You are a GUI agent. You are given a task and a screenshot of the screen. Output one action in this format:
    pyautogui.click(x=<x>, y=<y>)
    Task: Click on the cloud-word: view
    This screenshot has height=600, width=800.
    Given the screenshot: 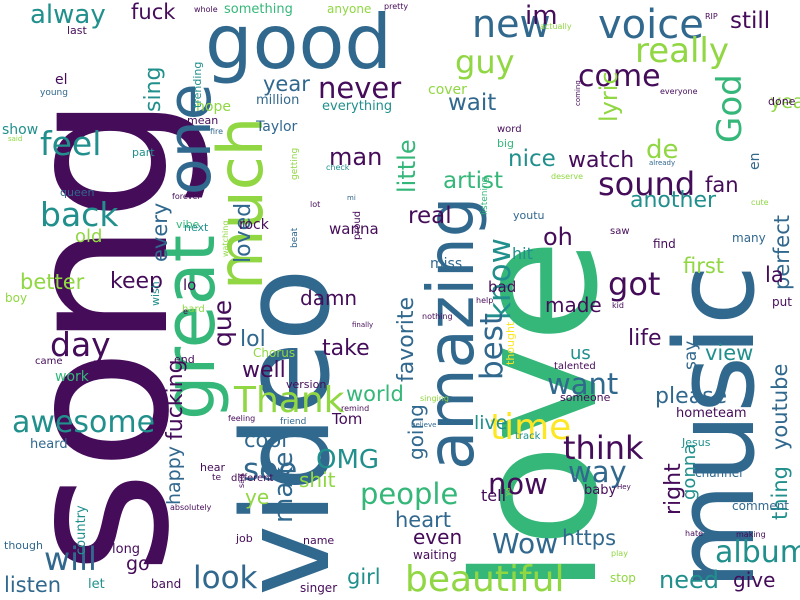 What is the action you would take?
    pyautogui.click(x=729, y=353)
    